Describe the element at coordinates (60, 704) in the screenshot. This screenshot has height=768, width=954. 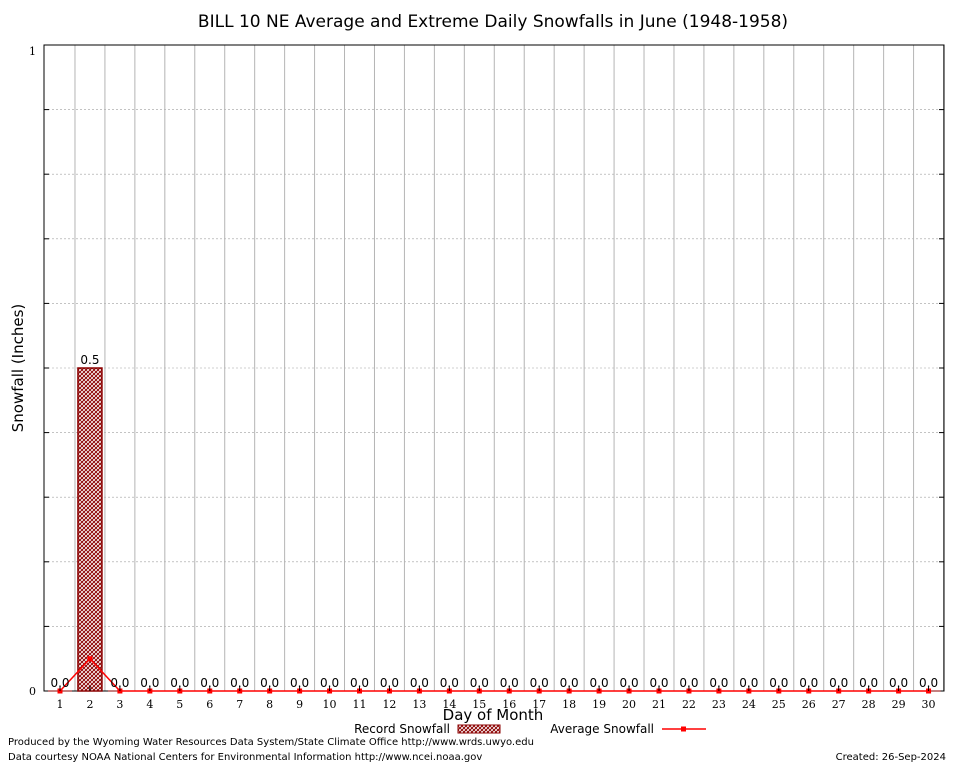
I see `x-tick-label: 1` at that location.